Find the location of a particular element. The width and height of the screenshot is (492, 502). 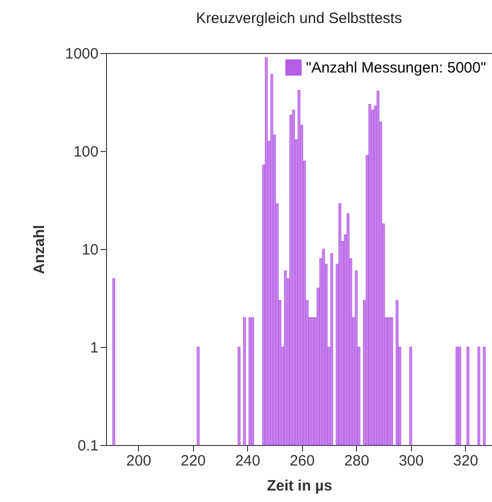

y-tick-label: 0.1 is located at coordinates (88, 446).